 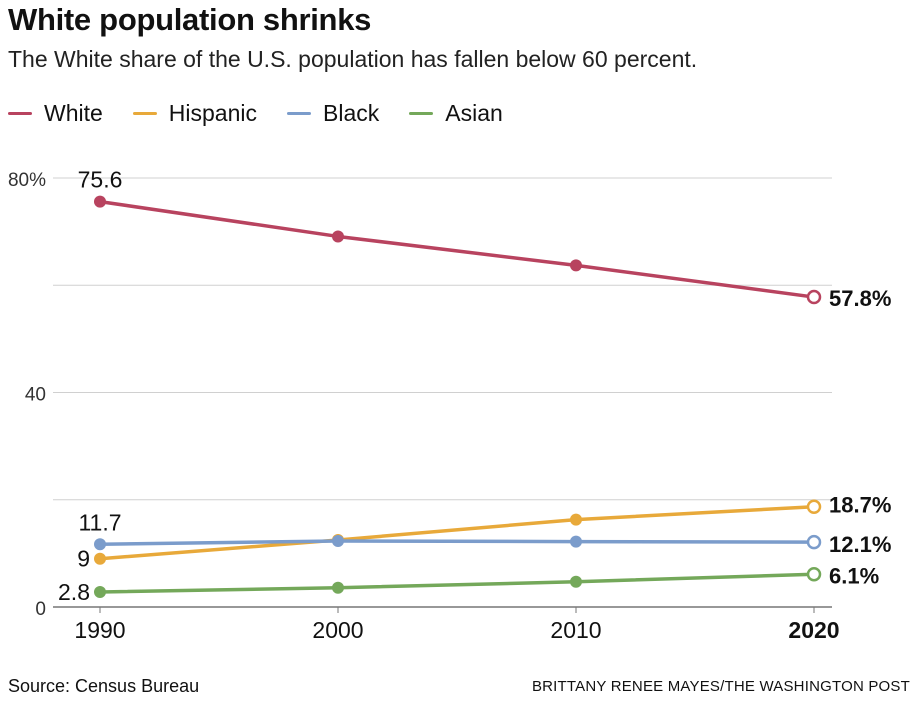 I want to click on legend-item-hispanic: Hispanic, so click(x=195, y=113).